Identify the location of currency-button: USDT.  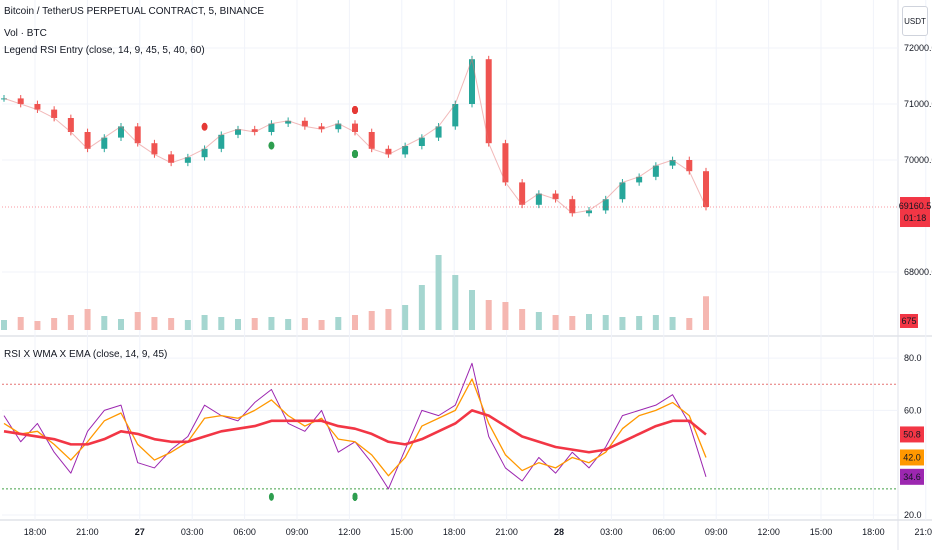
(915, 21).